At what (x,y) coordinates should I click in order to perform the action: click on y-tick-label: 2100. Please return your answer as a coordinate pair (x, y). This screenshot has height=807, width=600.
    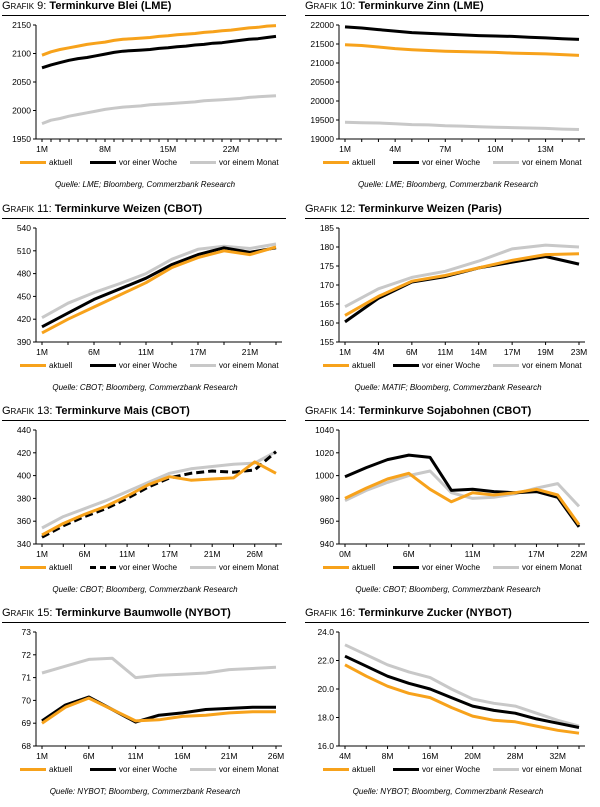
    Looking at the image, I should click on (21, 54).